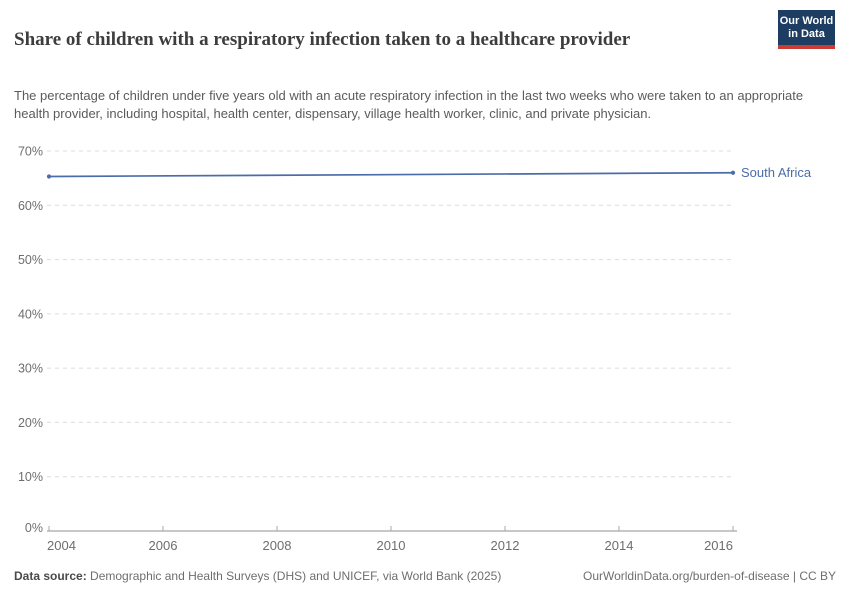 Image resolution: width=850 pixels, height=600 pixels. What do you see at coordinates (30, 423) in the screenshot?
I see `y-axis-label: 20%` at bounding box center [30, 423].